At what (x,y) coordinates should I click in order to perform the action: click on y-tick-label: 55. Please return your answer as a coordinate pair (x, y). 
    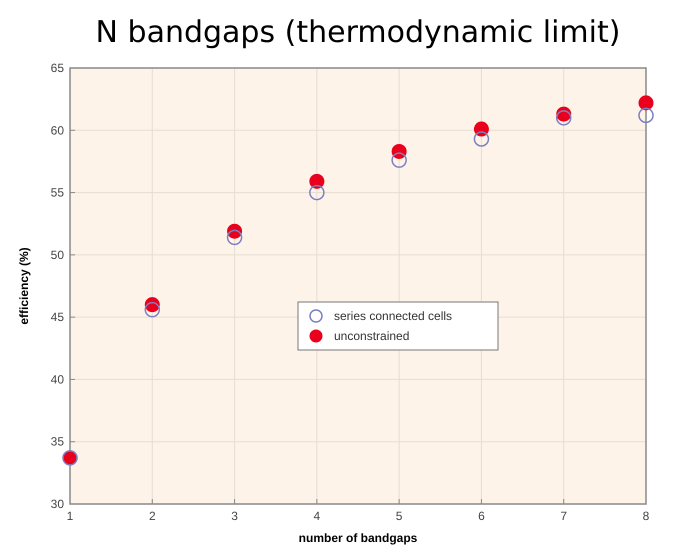
    Looking at the image, I should click on (57, 193).